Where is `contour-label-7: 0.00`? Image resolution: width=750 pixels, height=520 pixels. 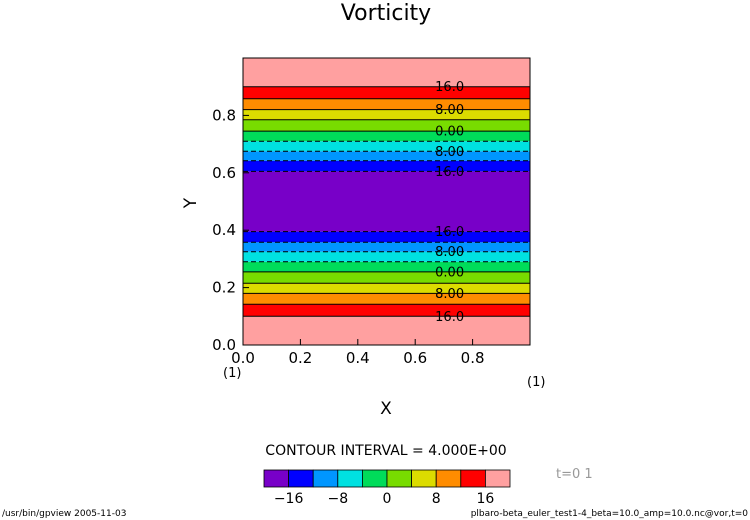 contour-label-7: 0.00 is located at coordinates (449, 132).